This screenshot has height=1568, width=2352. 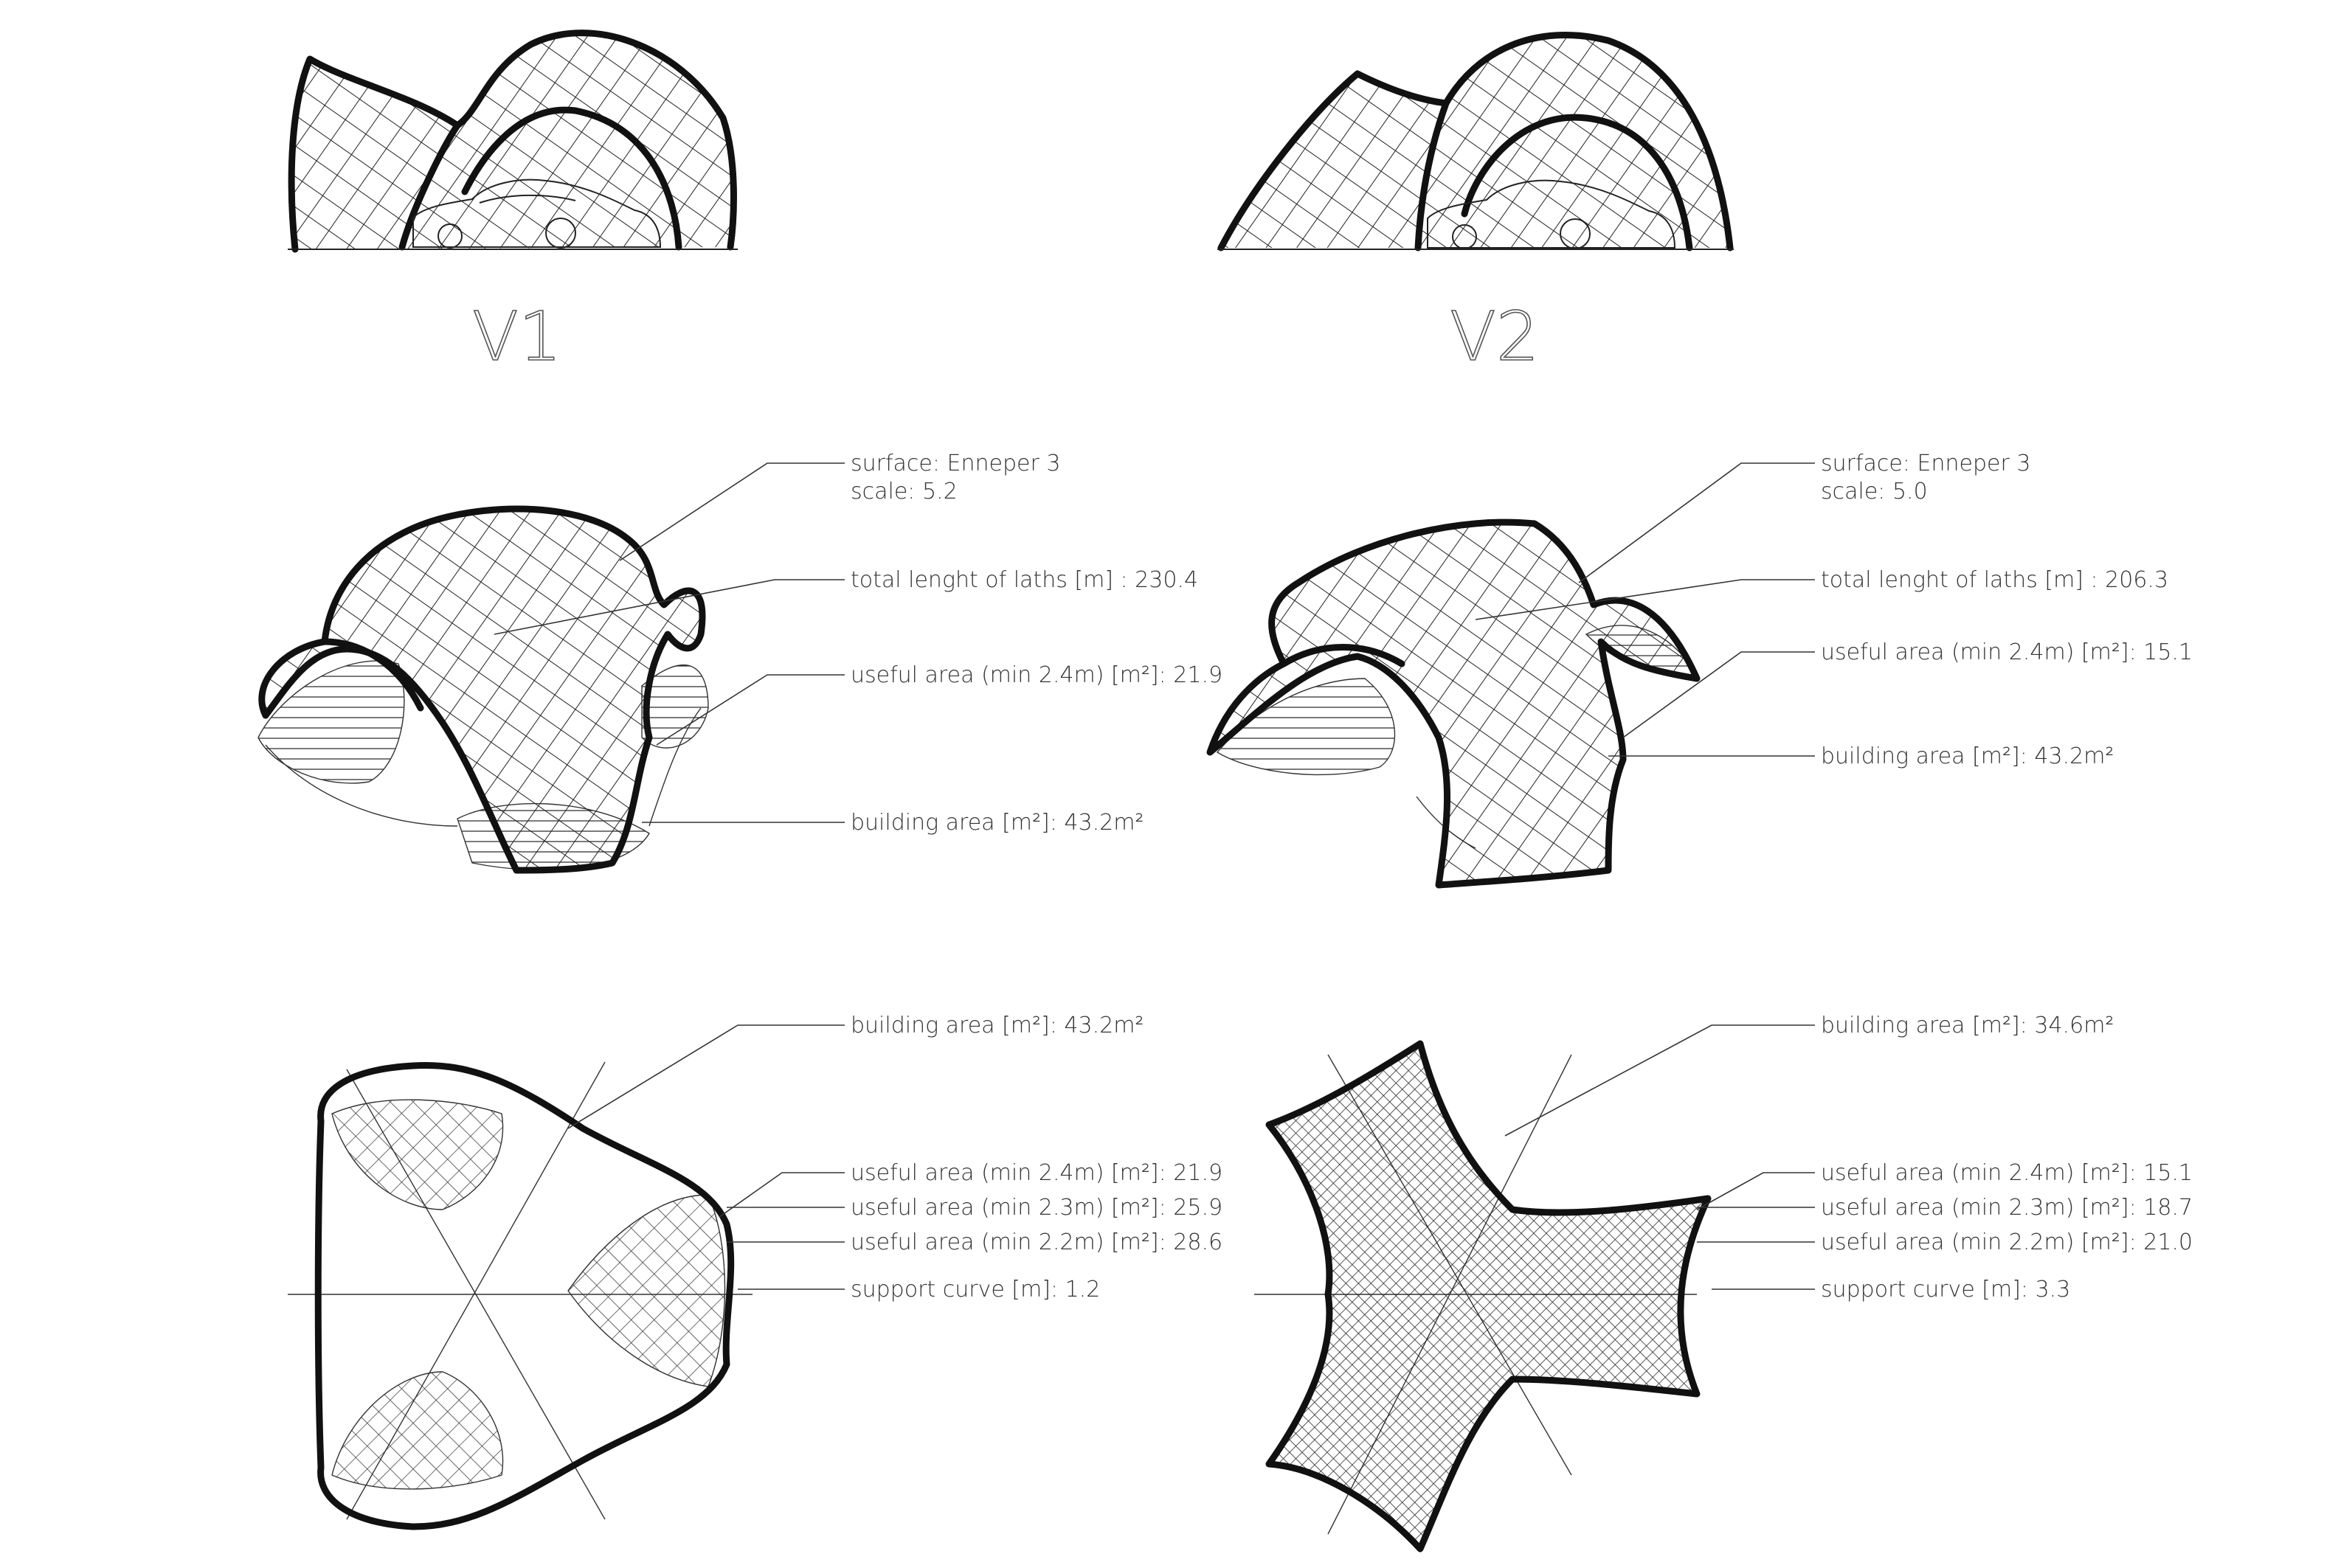 I want to click on v2-plan-building-label: building area [m²]: 34.6m², so click(x=1967, y=1025).